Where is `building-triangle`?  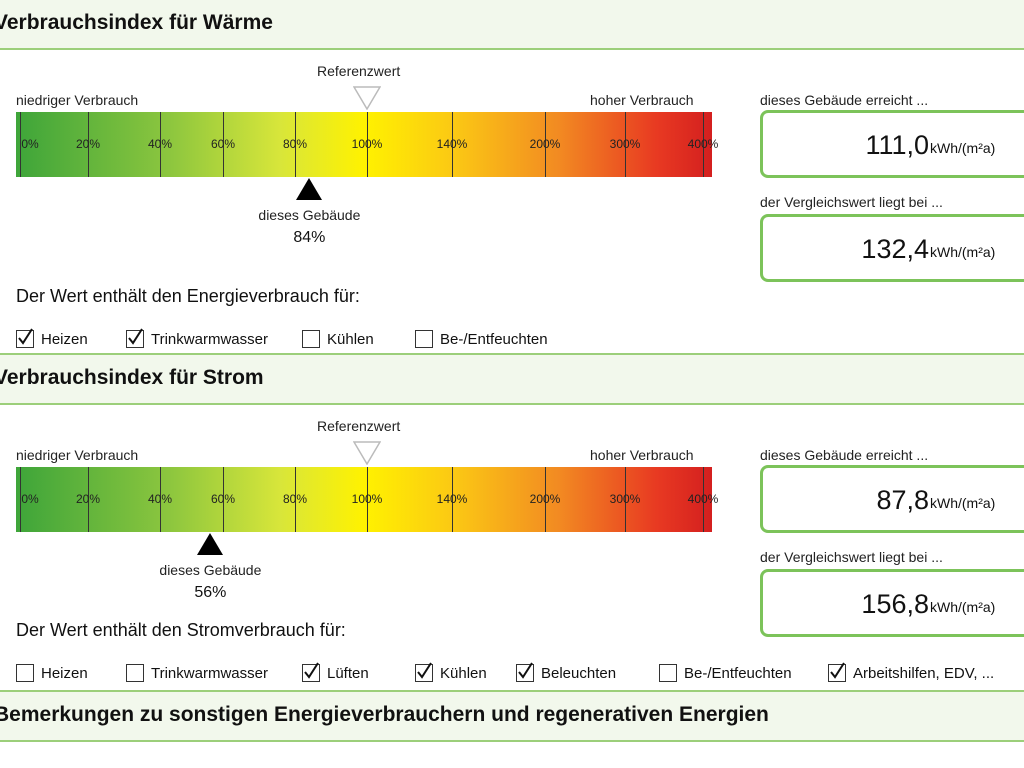 building-triangle is located at coordinates (309, 189).